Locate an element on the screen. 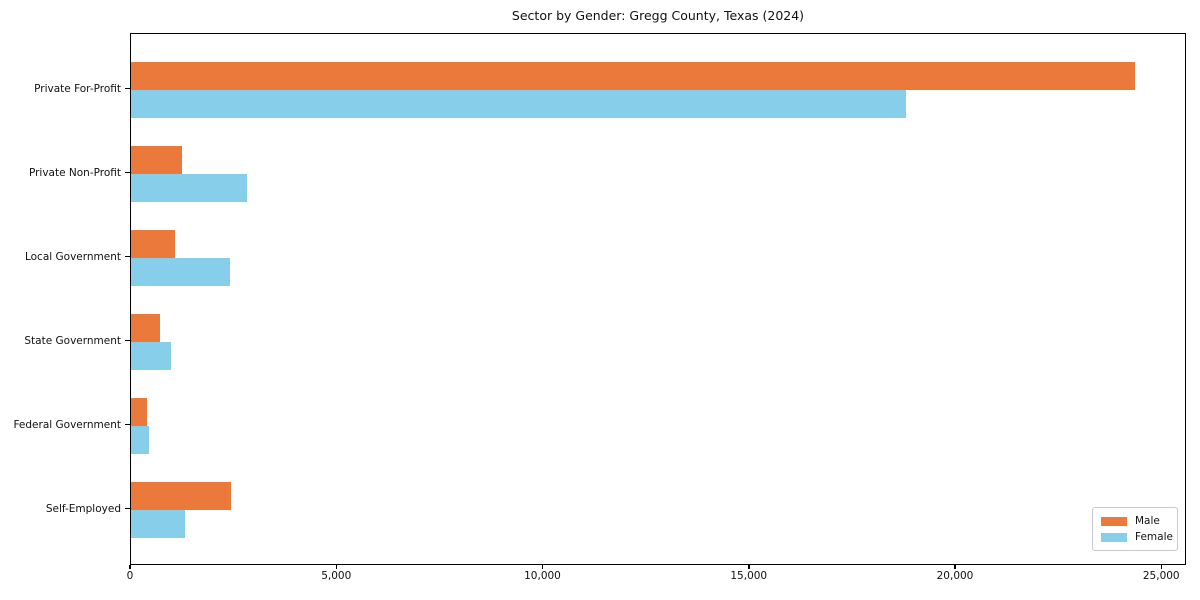 The height and width of the screenshot is (600, 1200). bar-male-self-employed is located at coordinates (181, 495).